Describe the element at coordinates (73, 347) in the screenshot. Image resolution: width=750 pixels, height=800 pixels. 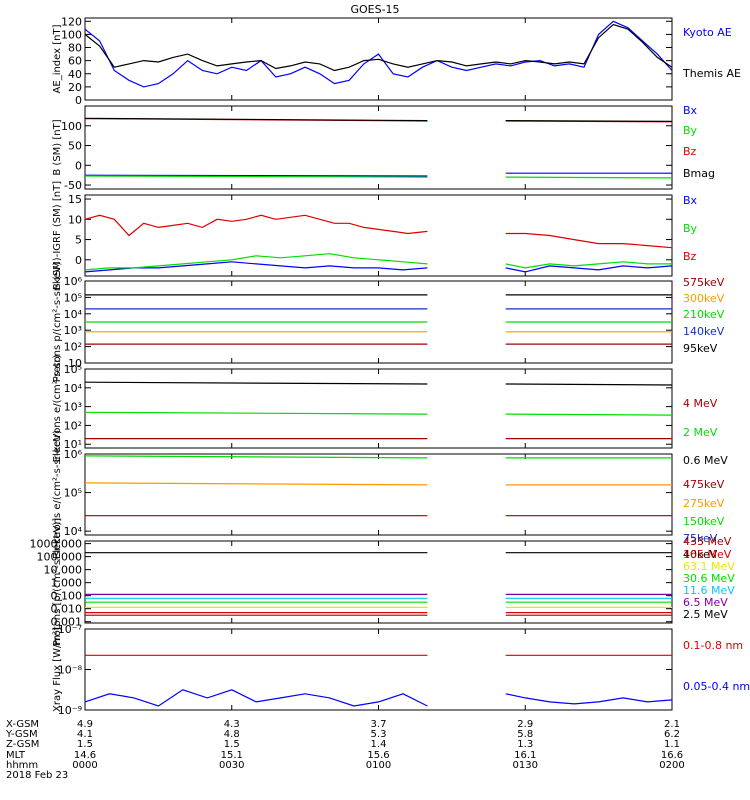
I see `y-tick-label: 10²` at that location.